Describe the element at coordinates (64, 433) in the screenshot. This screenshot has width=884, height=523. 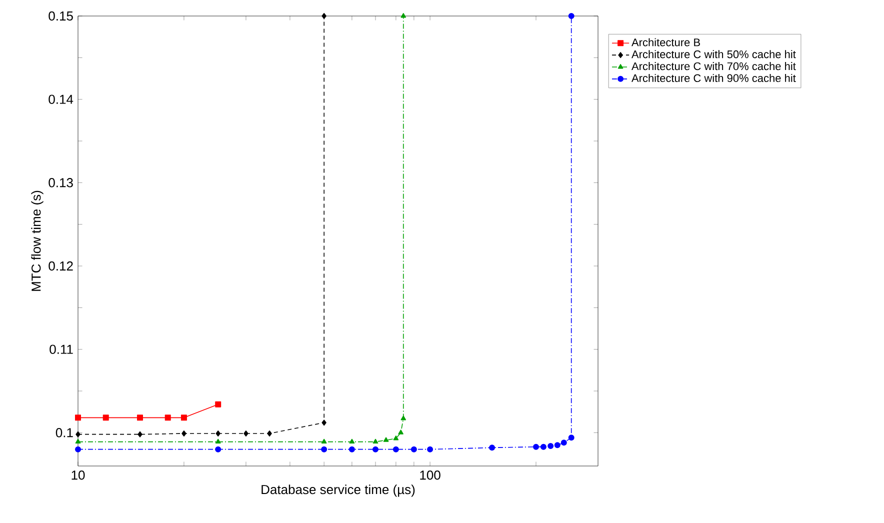
I see `y-tick-label: 0.1` at that location.